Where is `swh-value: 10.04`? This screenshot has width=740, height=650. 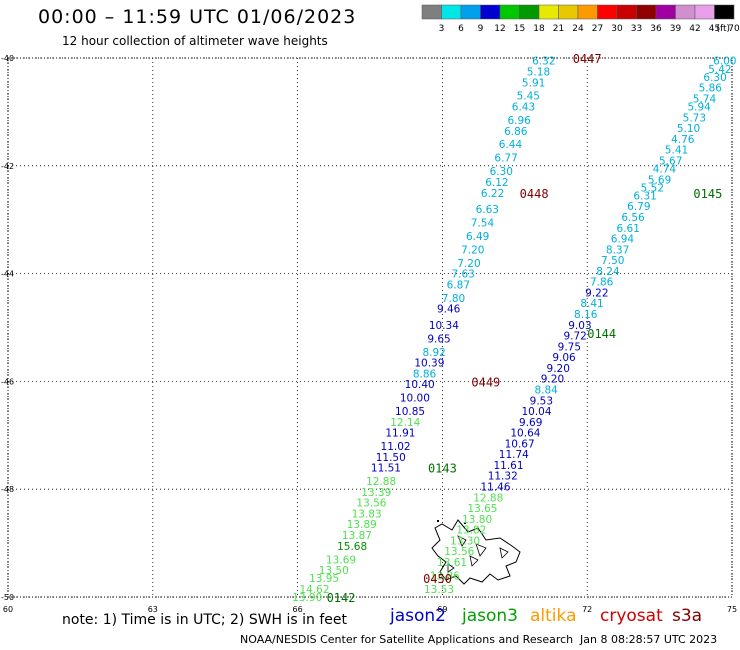 swh-value: 10.04 is located at coordinates (536, 412).